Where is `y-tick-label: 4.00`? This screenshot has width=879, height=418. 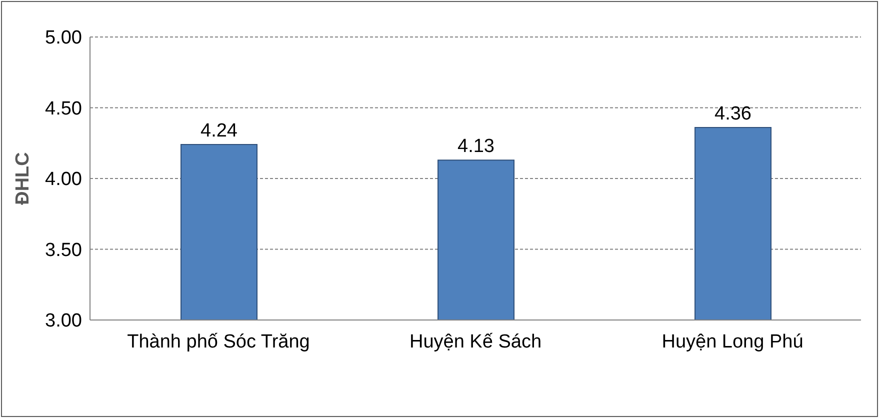
y-tick-label: 4.00 is located at coordinates (63, 179).